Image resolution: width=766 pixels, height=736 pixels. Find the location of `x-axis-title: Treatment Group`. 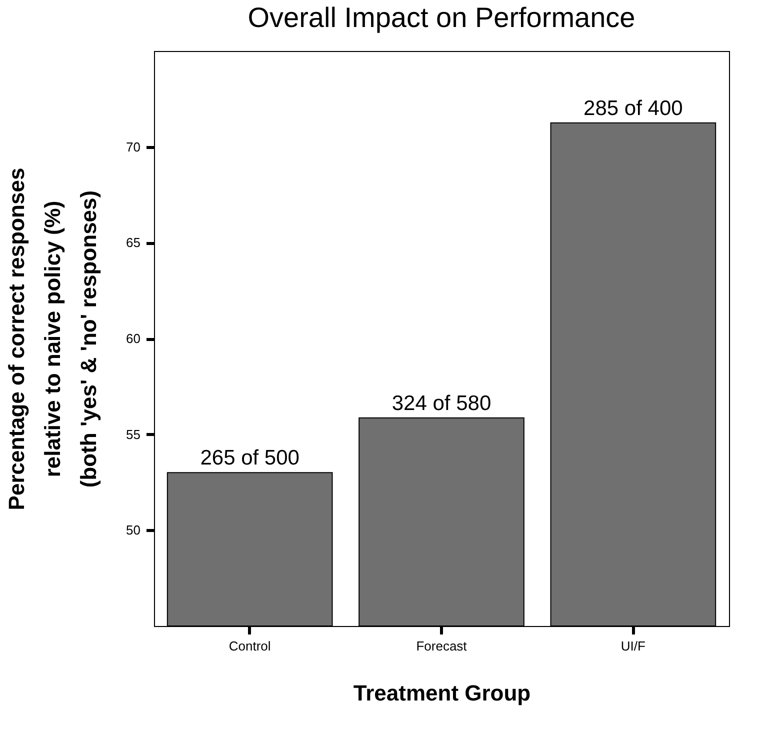

x-axis-title: Treatment Group is located at coordinates (442, 693).